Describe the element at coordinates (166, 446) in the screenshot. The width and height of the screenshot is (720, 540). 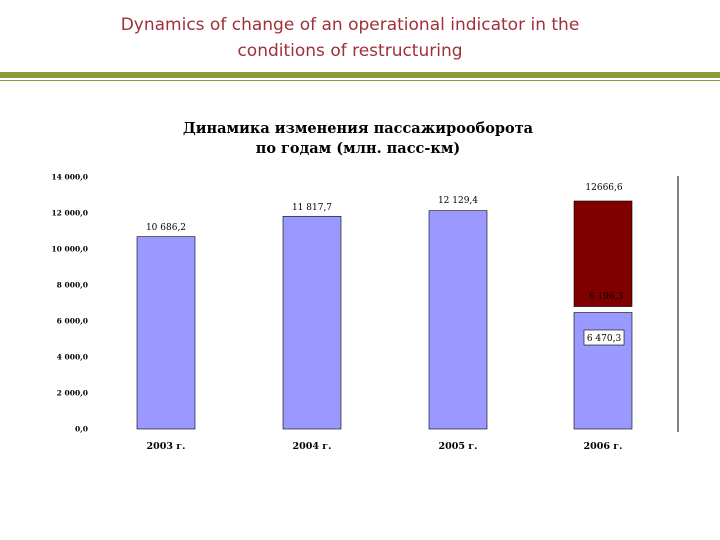
I see `category-label: 2003 г.` at that location.